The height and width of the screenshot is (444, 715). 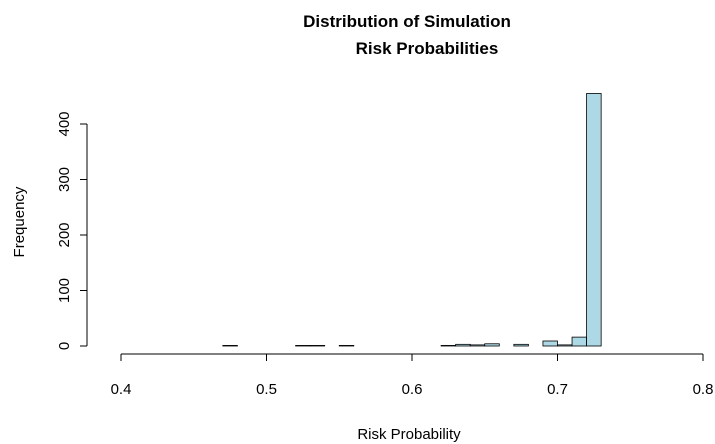 I want to click on x-axis: 0.4 0.5 0.6 0.7 0.8, so click(x=412, y=375).